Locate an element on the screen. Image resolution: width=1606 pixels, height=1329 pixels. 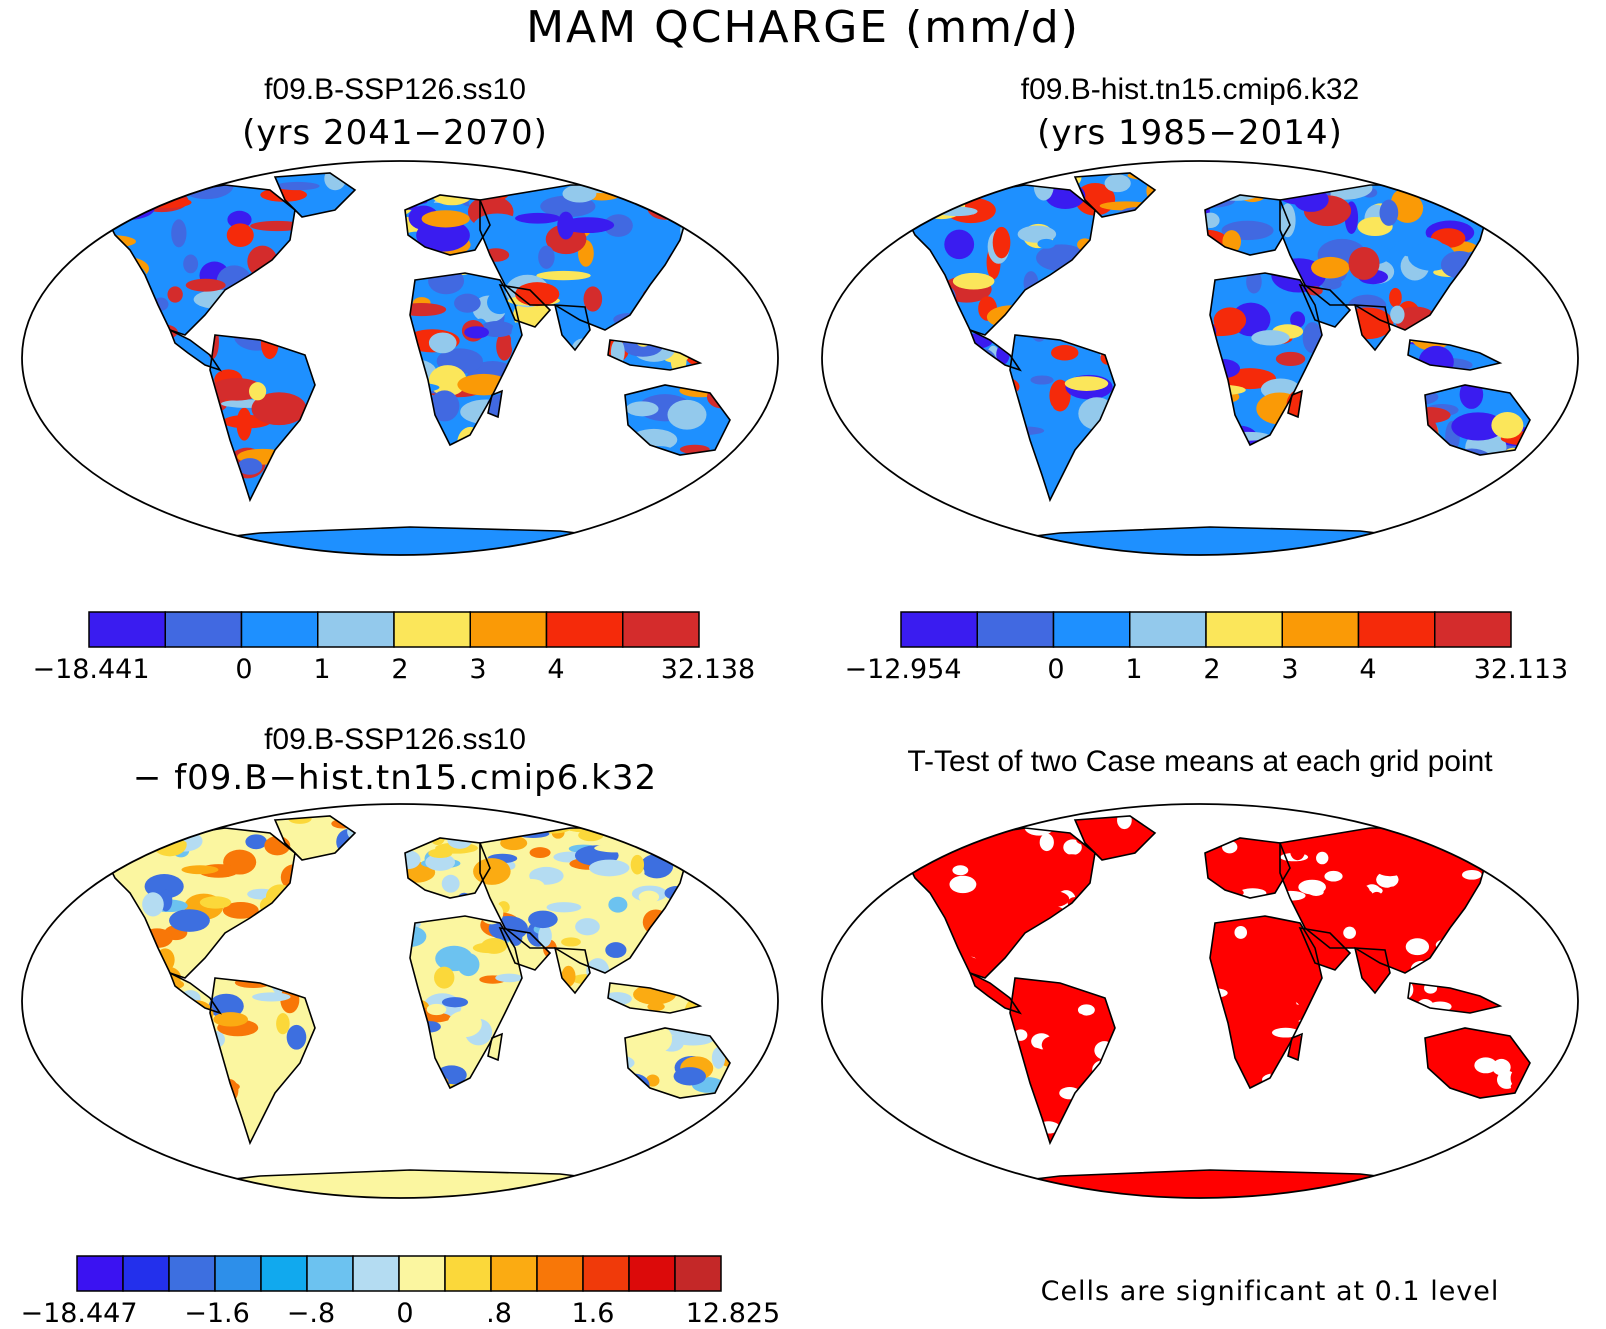
cb2-tick-label: 4 is located at coordinates (1368, 669).